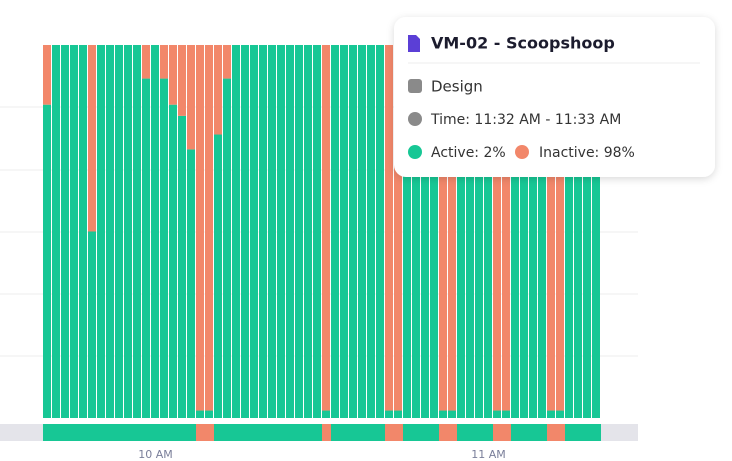  I want to click on tooltip-inactive: Inactive: 98%, so click(587, 153).